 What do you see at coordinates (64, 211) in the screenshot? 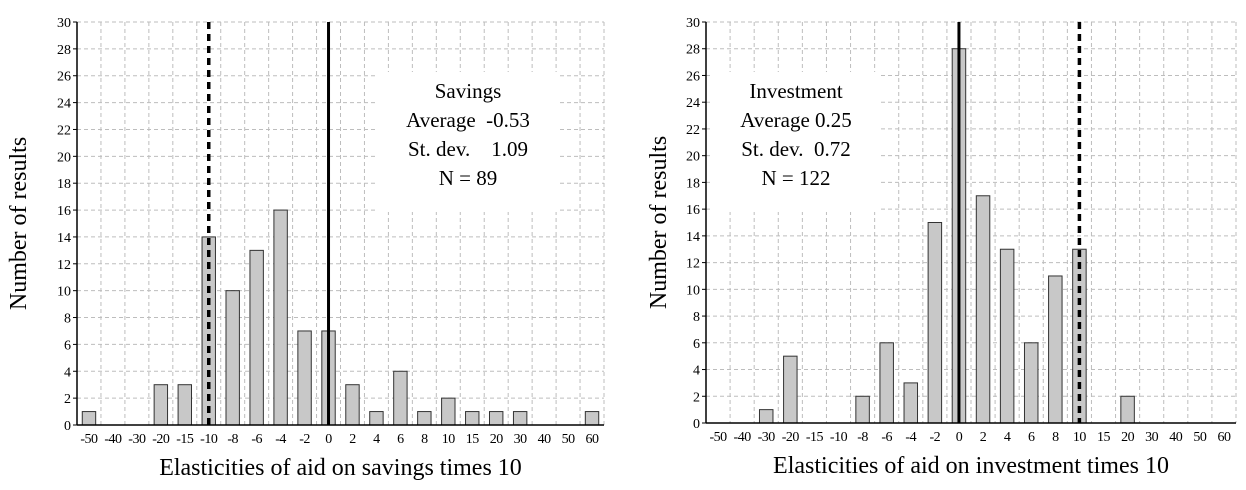
I see `y-tick-label: 16` at bounding box center [64, 211].